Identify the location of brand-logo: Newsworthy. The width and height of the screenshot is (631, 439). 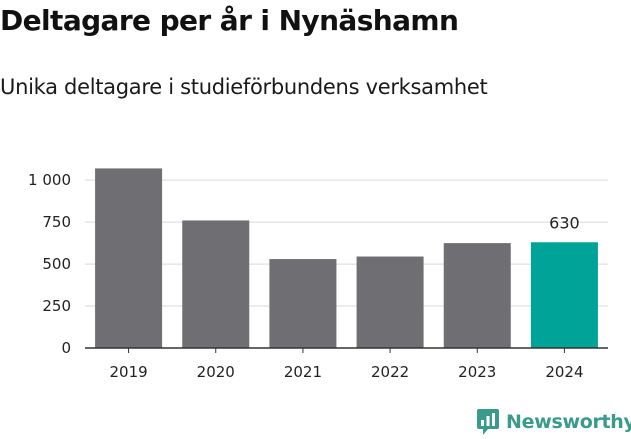
(553, 422).